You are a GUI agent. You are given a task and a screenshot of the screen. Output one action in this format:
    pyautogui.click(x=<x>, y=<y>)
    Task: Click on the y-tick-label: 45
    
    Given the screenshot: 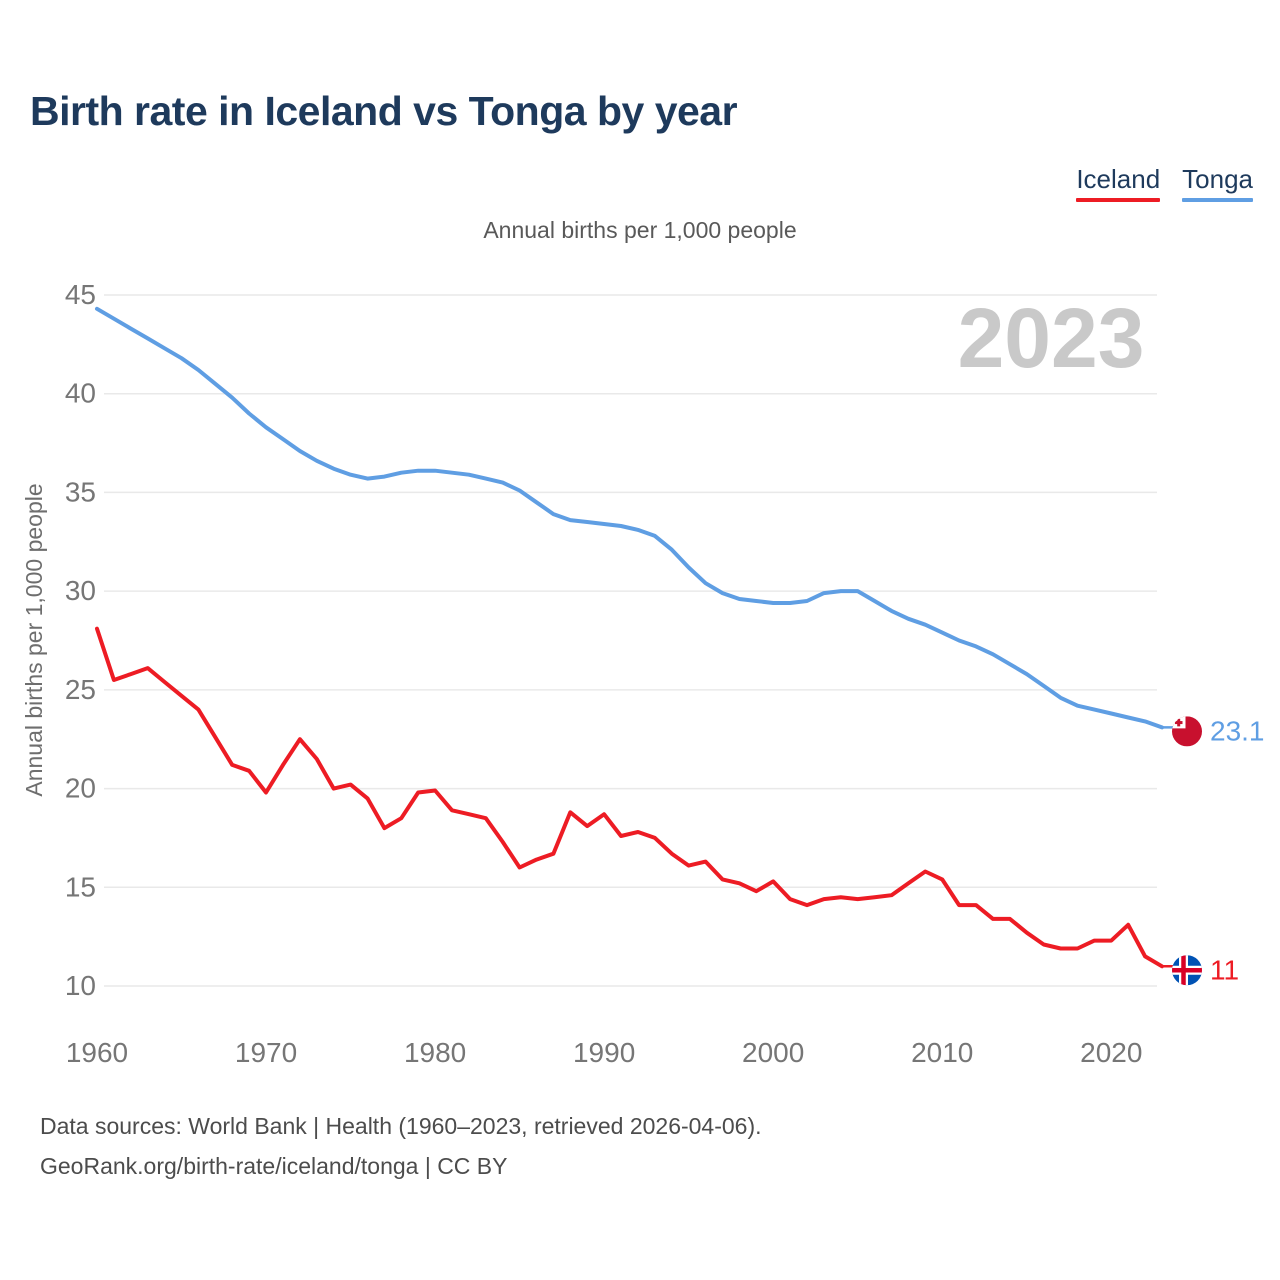 What is the action you would take?
    pyautogui.click(x=80, y=294)
    